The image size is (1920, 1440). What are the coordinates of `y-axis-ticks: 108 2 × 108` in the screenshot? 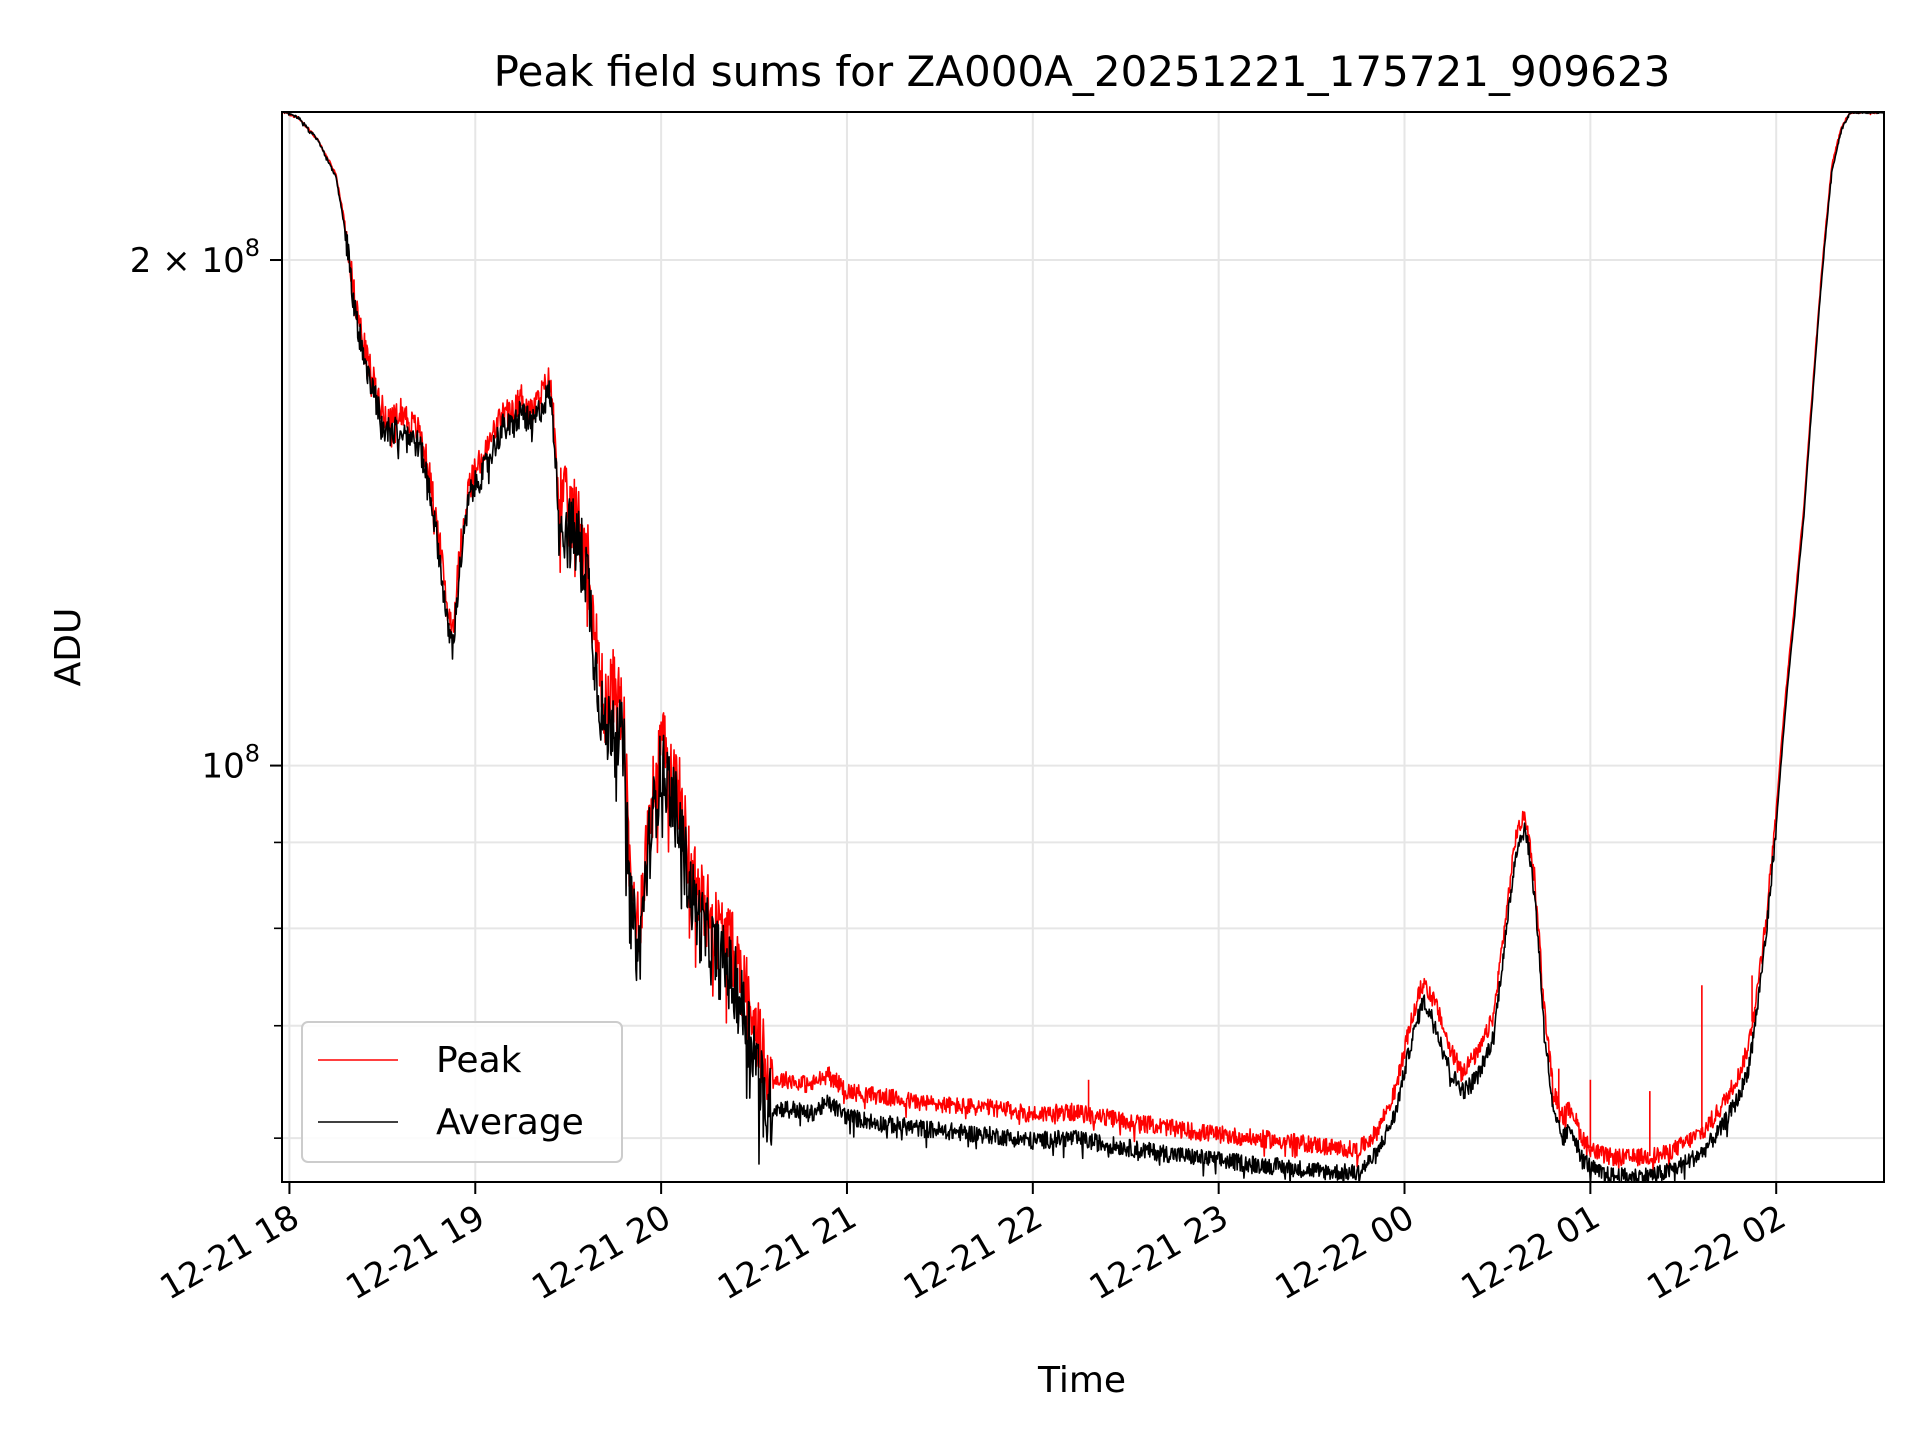 It's located at (206, 686).